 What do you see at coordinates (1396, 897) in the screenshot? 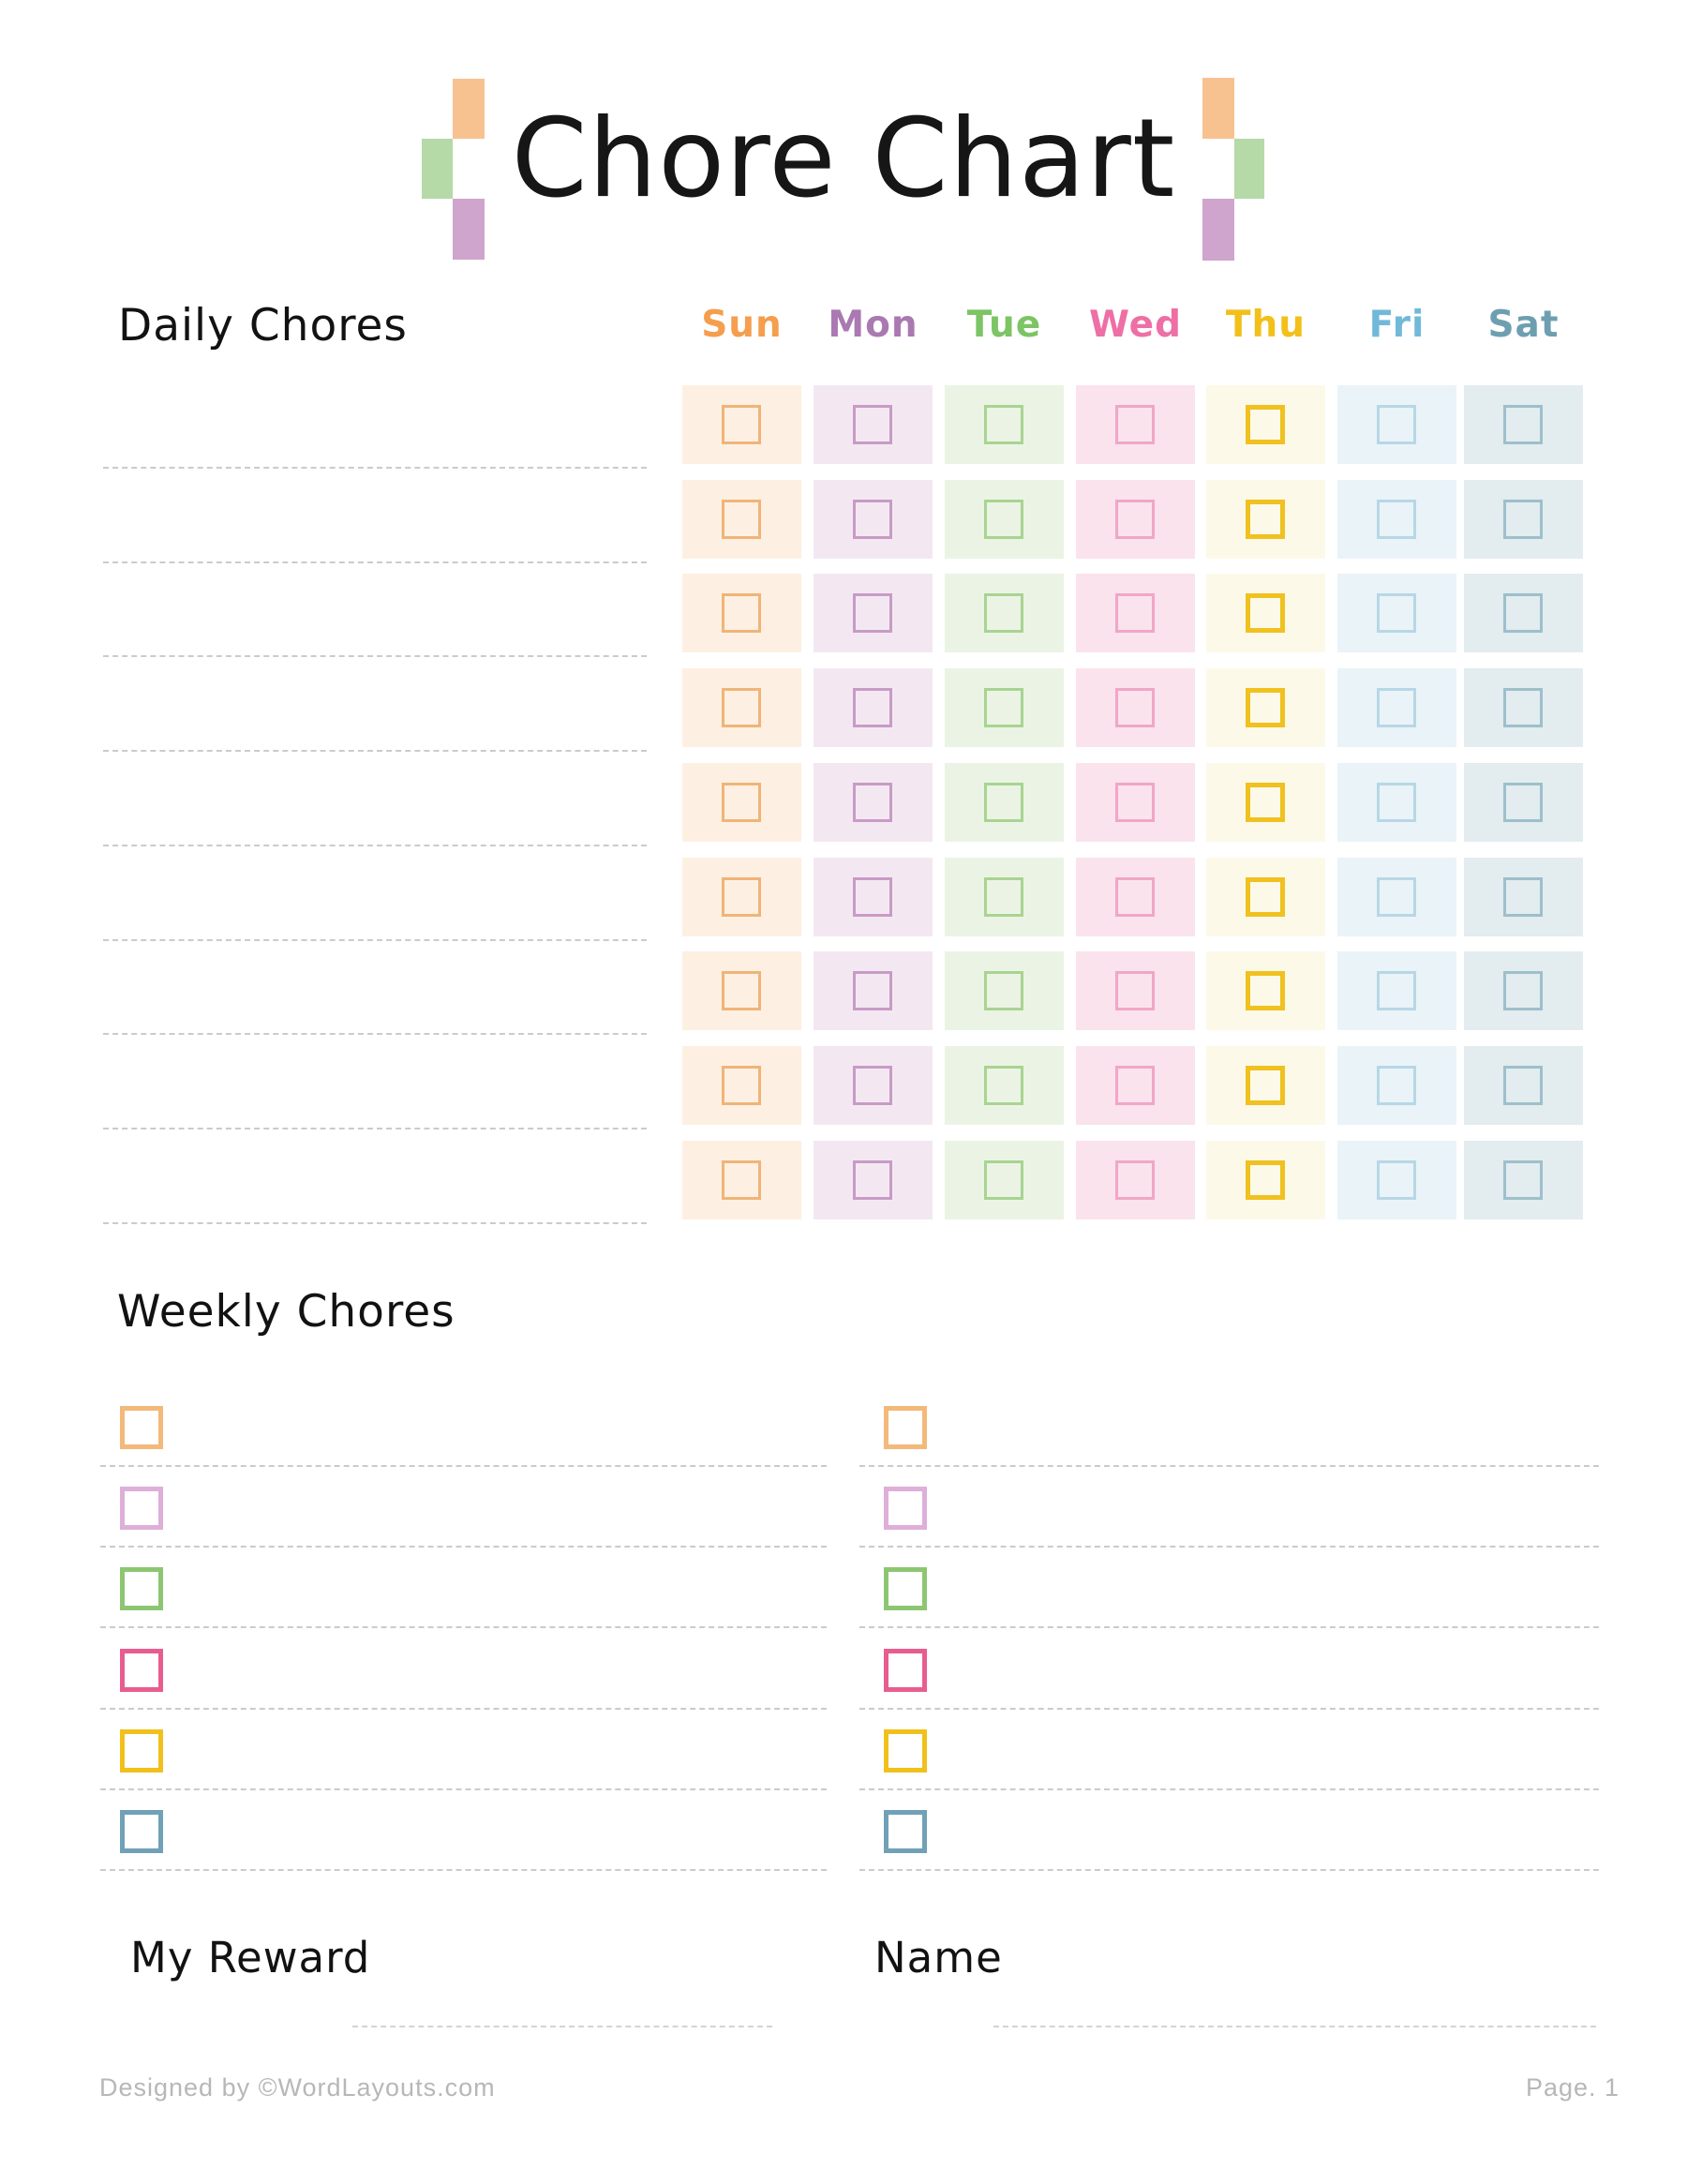
I see `daily-checkbox-fri-row6` at bounding box center [1396, 897].